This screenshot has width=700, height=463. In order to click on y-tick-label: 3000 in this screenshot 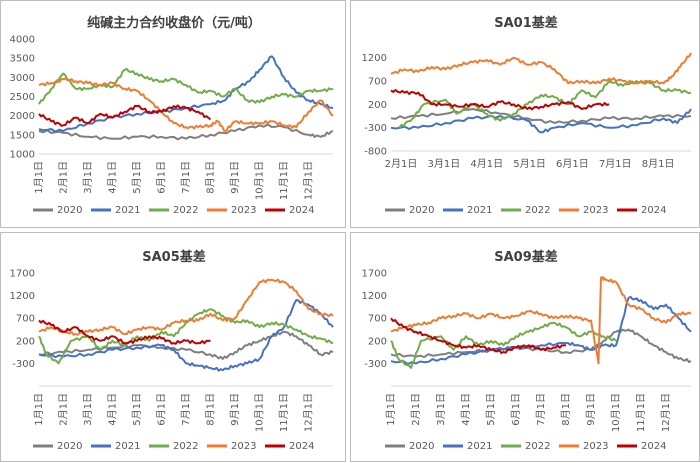, I will do `click(22, 78)`.